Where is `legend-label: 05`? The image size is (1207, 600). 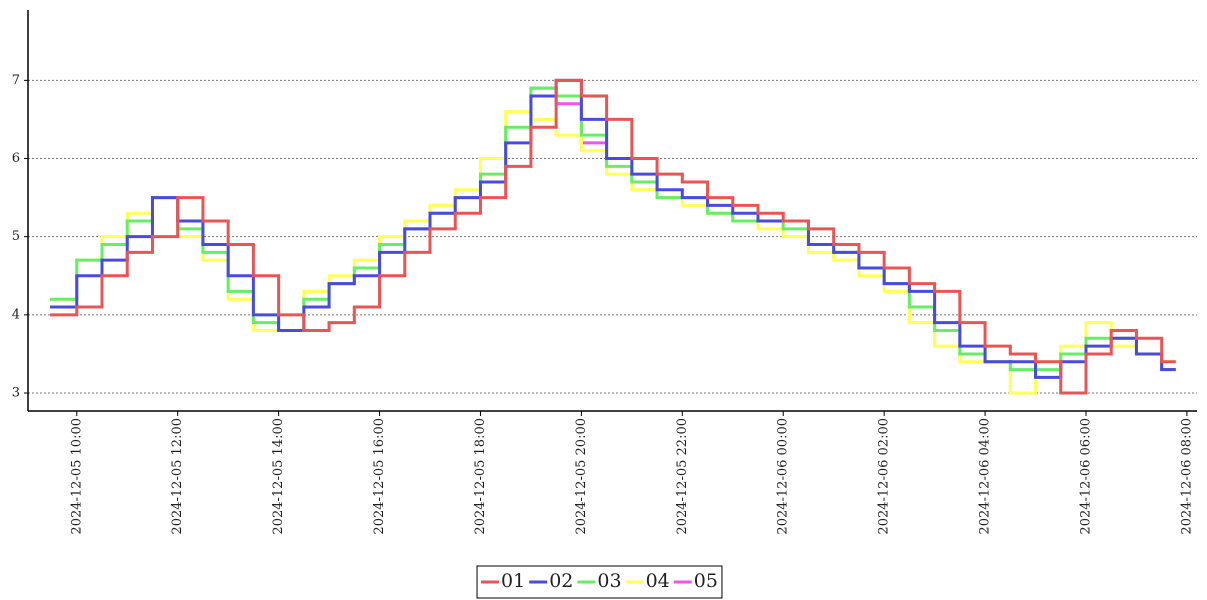 legend-label: 05 is located at coordinates (706, 581).